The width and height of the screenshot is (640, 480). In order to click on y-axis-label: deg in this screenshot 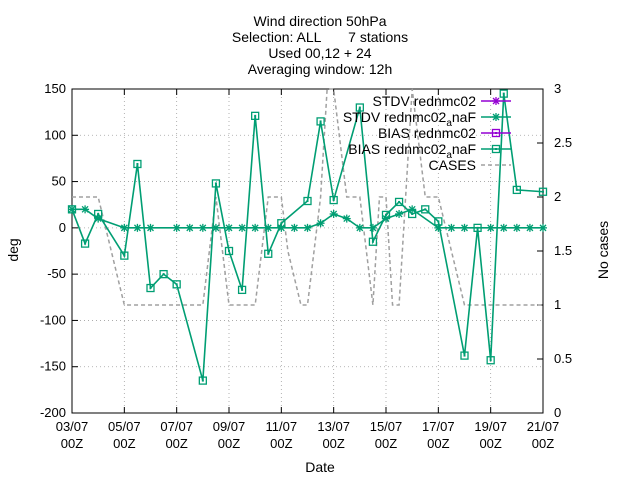, I will do `click(13, 249)`.